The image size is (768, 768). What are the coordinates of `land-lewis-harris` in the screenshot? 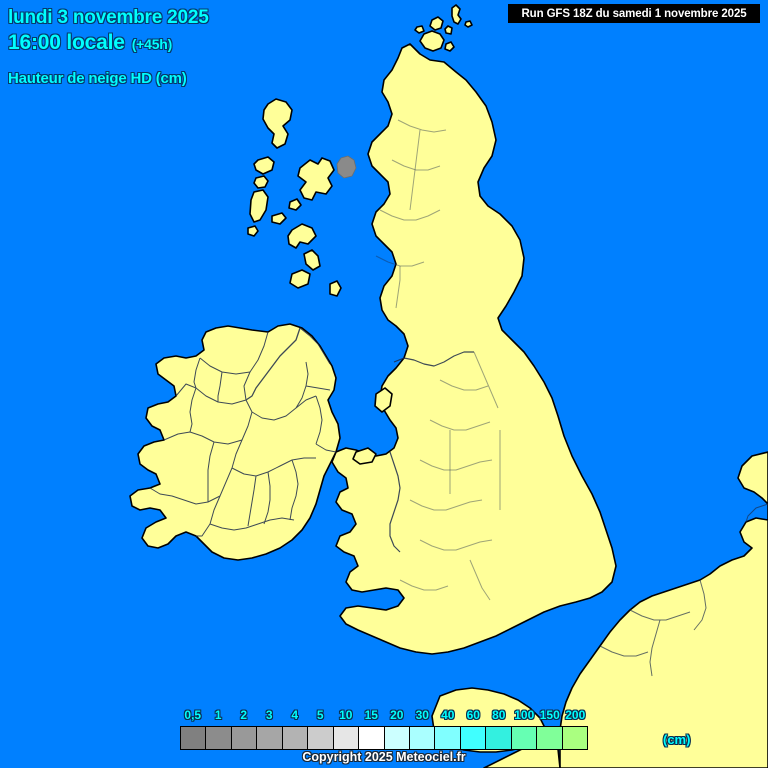 It's located at (277, 123).